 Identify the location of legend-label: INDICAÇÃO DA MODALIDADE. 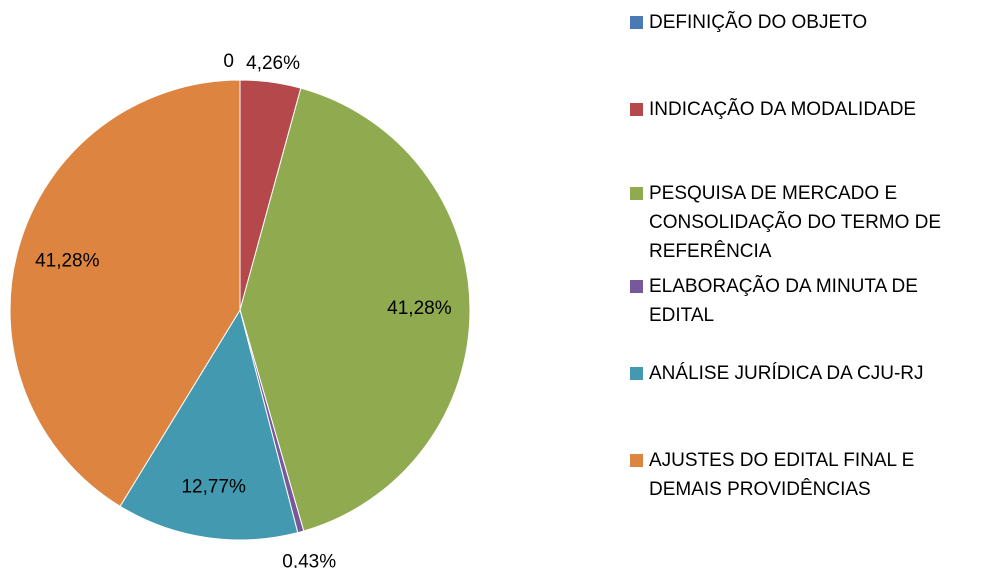
(783, 109).